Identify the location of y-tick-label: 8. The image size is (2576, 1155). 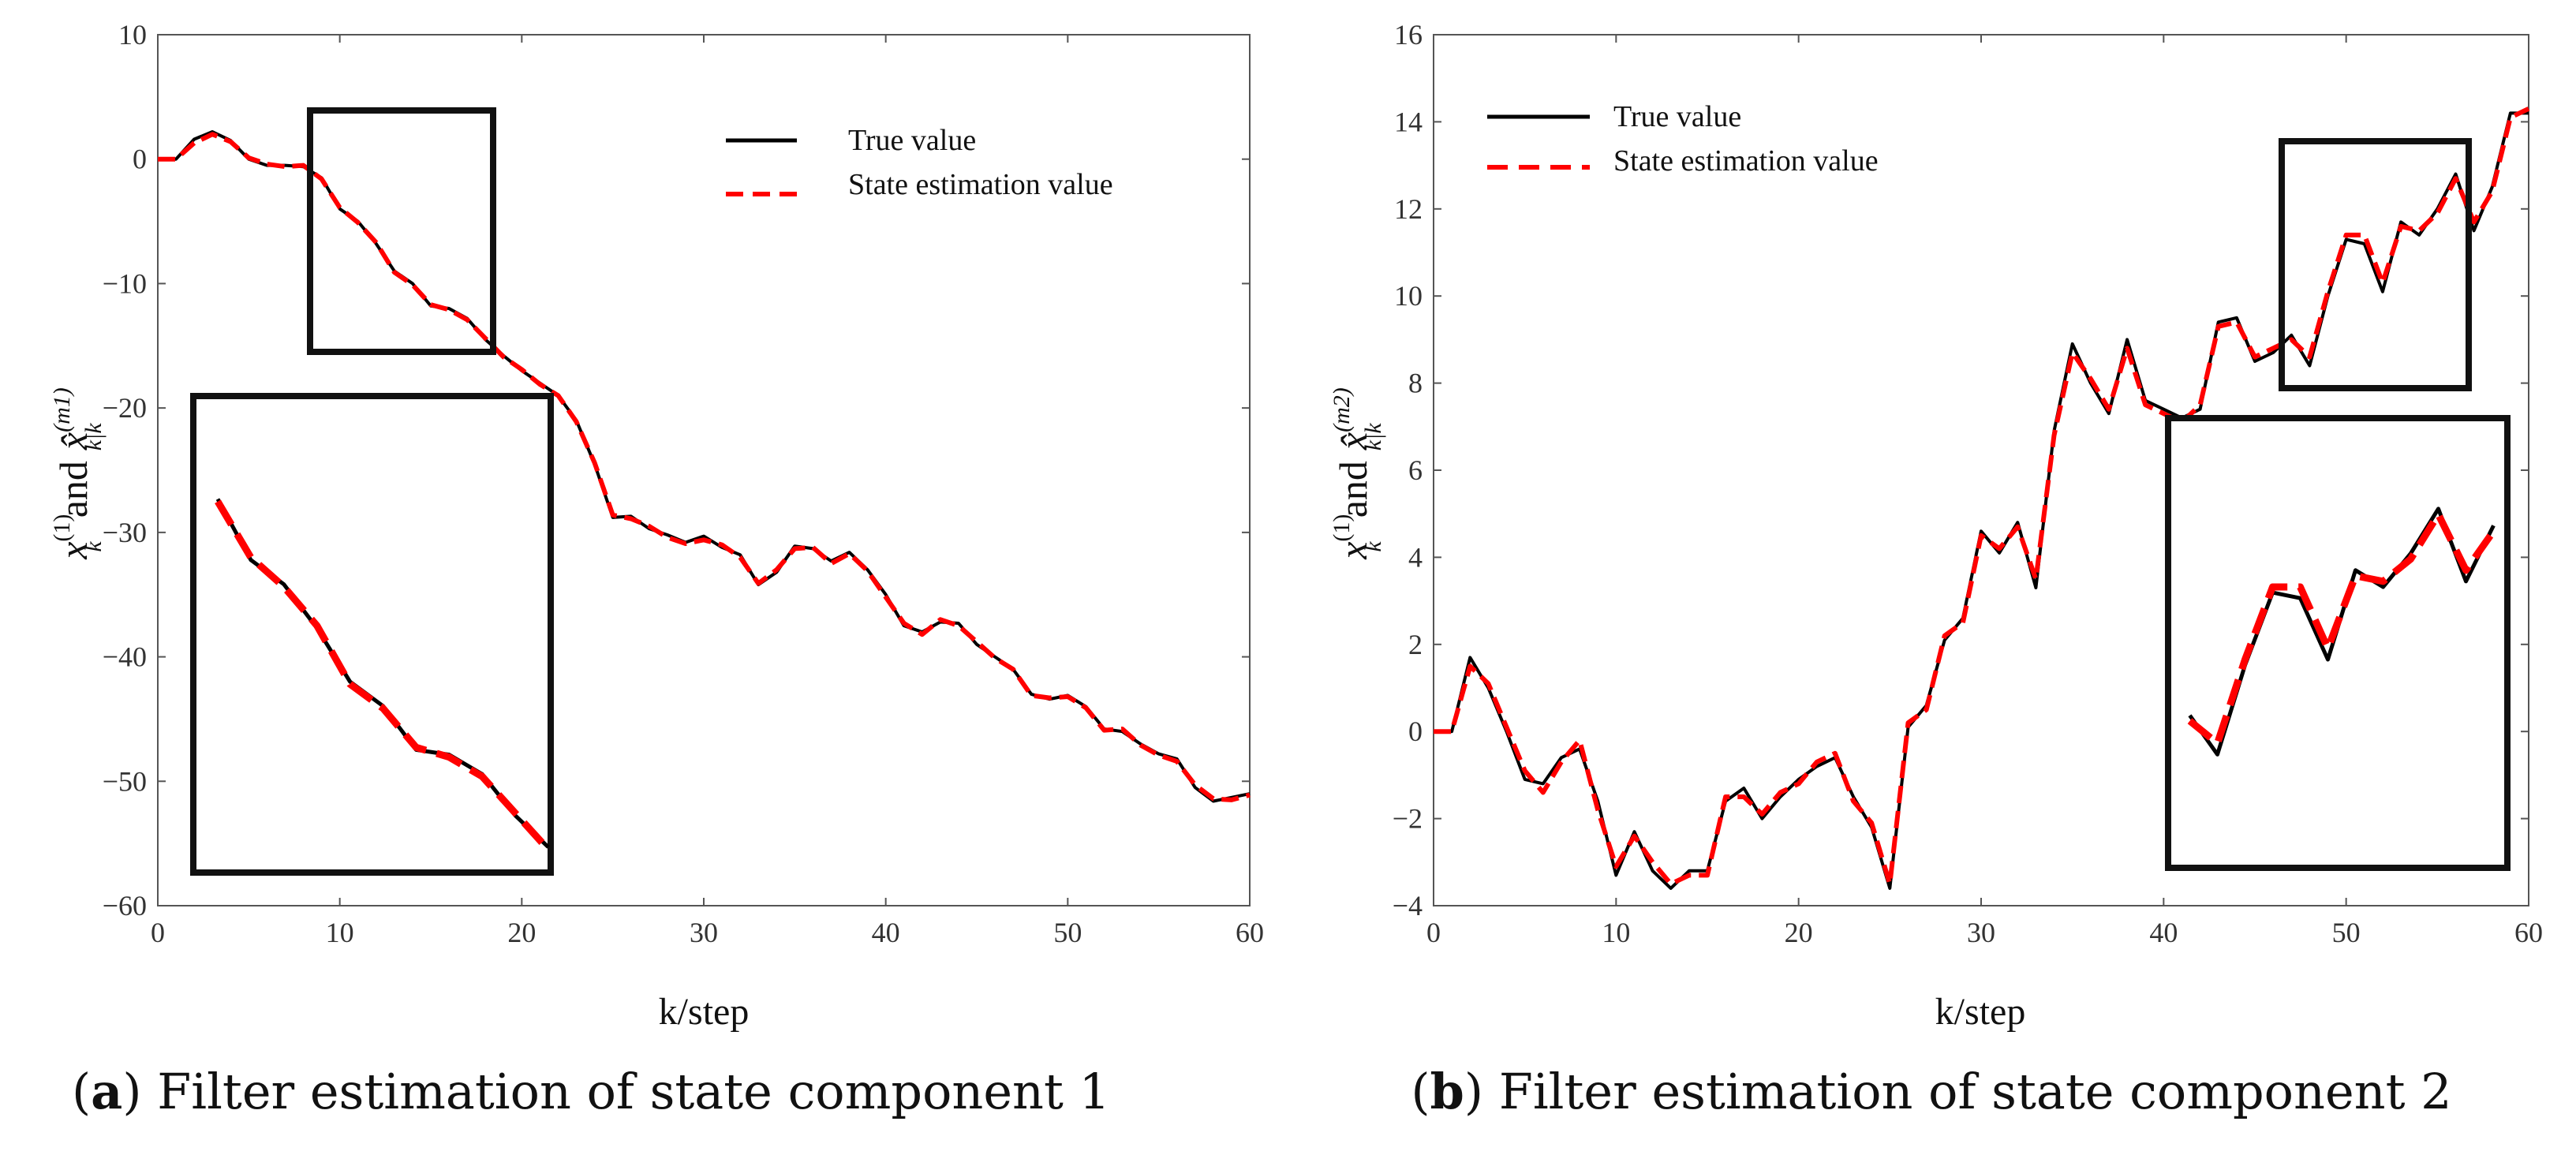
(1415, 383).